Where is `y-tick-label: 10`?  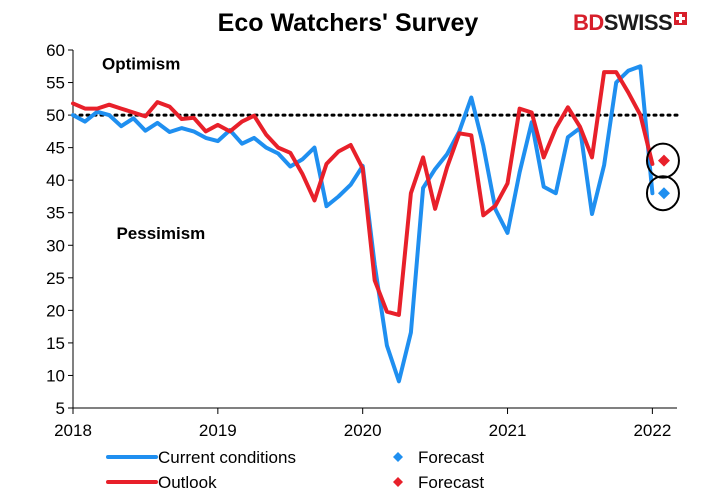
y-tick-label: 10 is located at coordinates (55, 375).